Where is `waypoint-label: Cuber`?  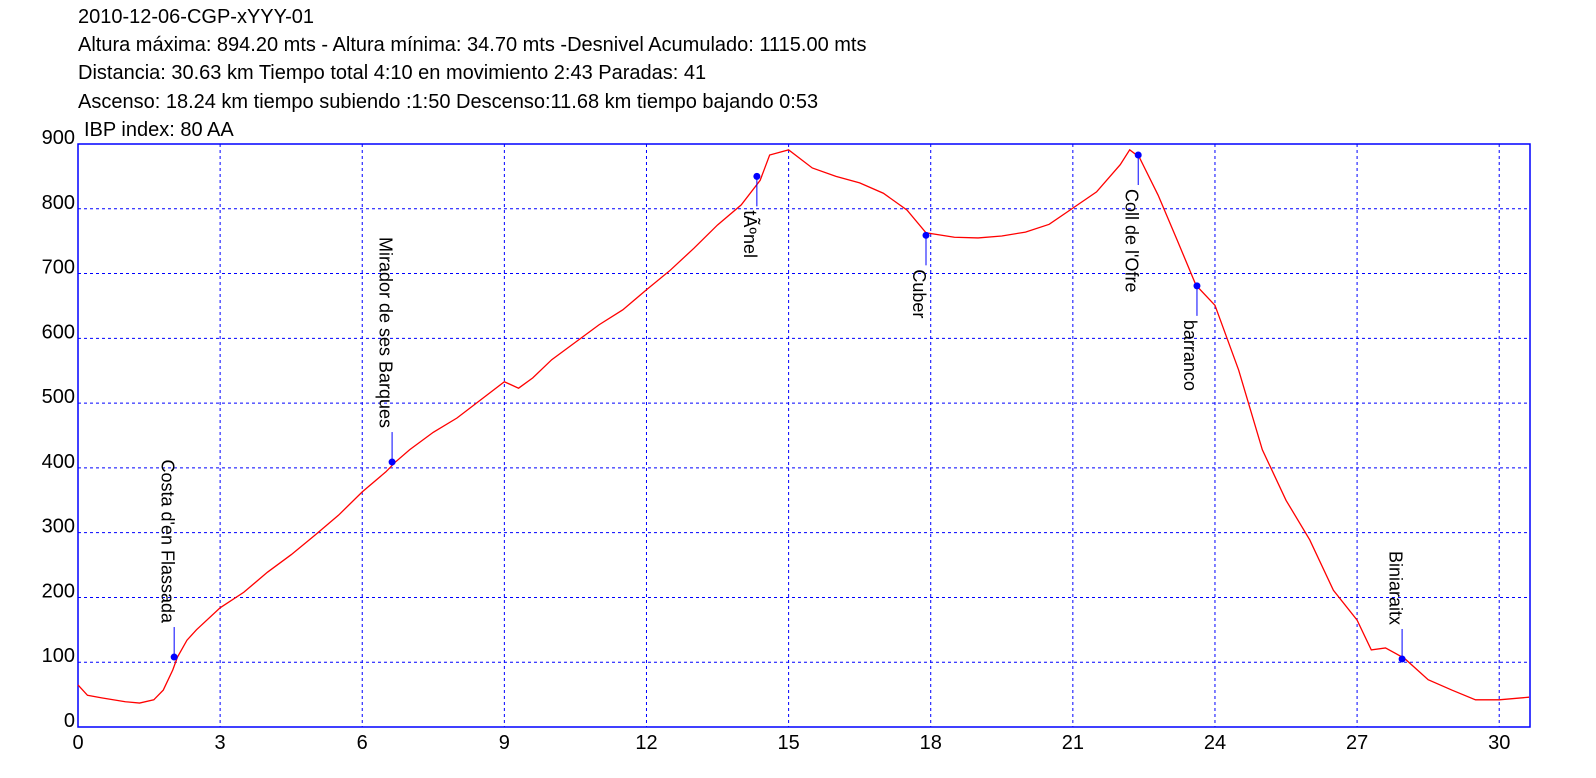
waypoint-label: Cuber is located at coordinates (919, 293).